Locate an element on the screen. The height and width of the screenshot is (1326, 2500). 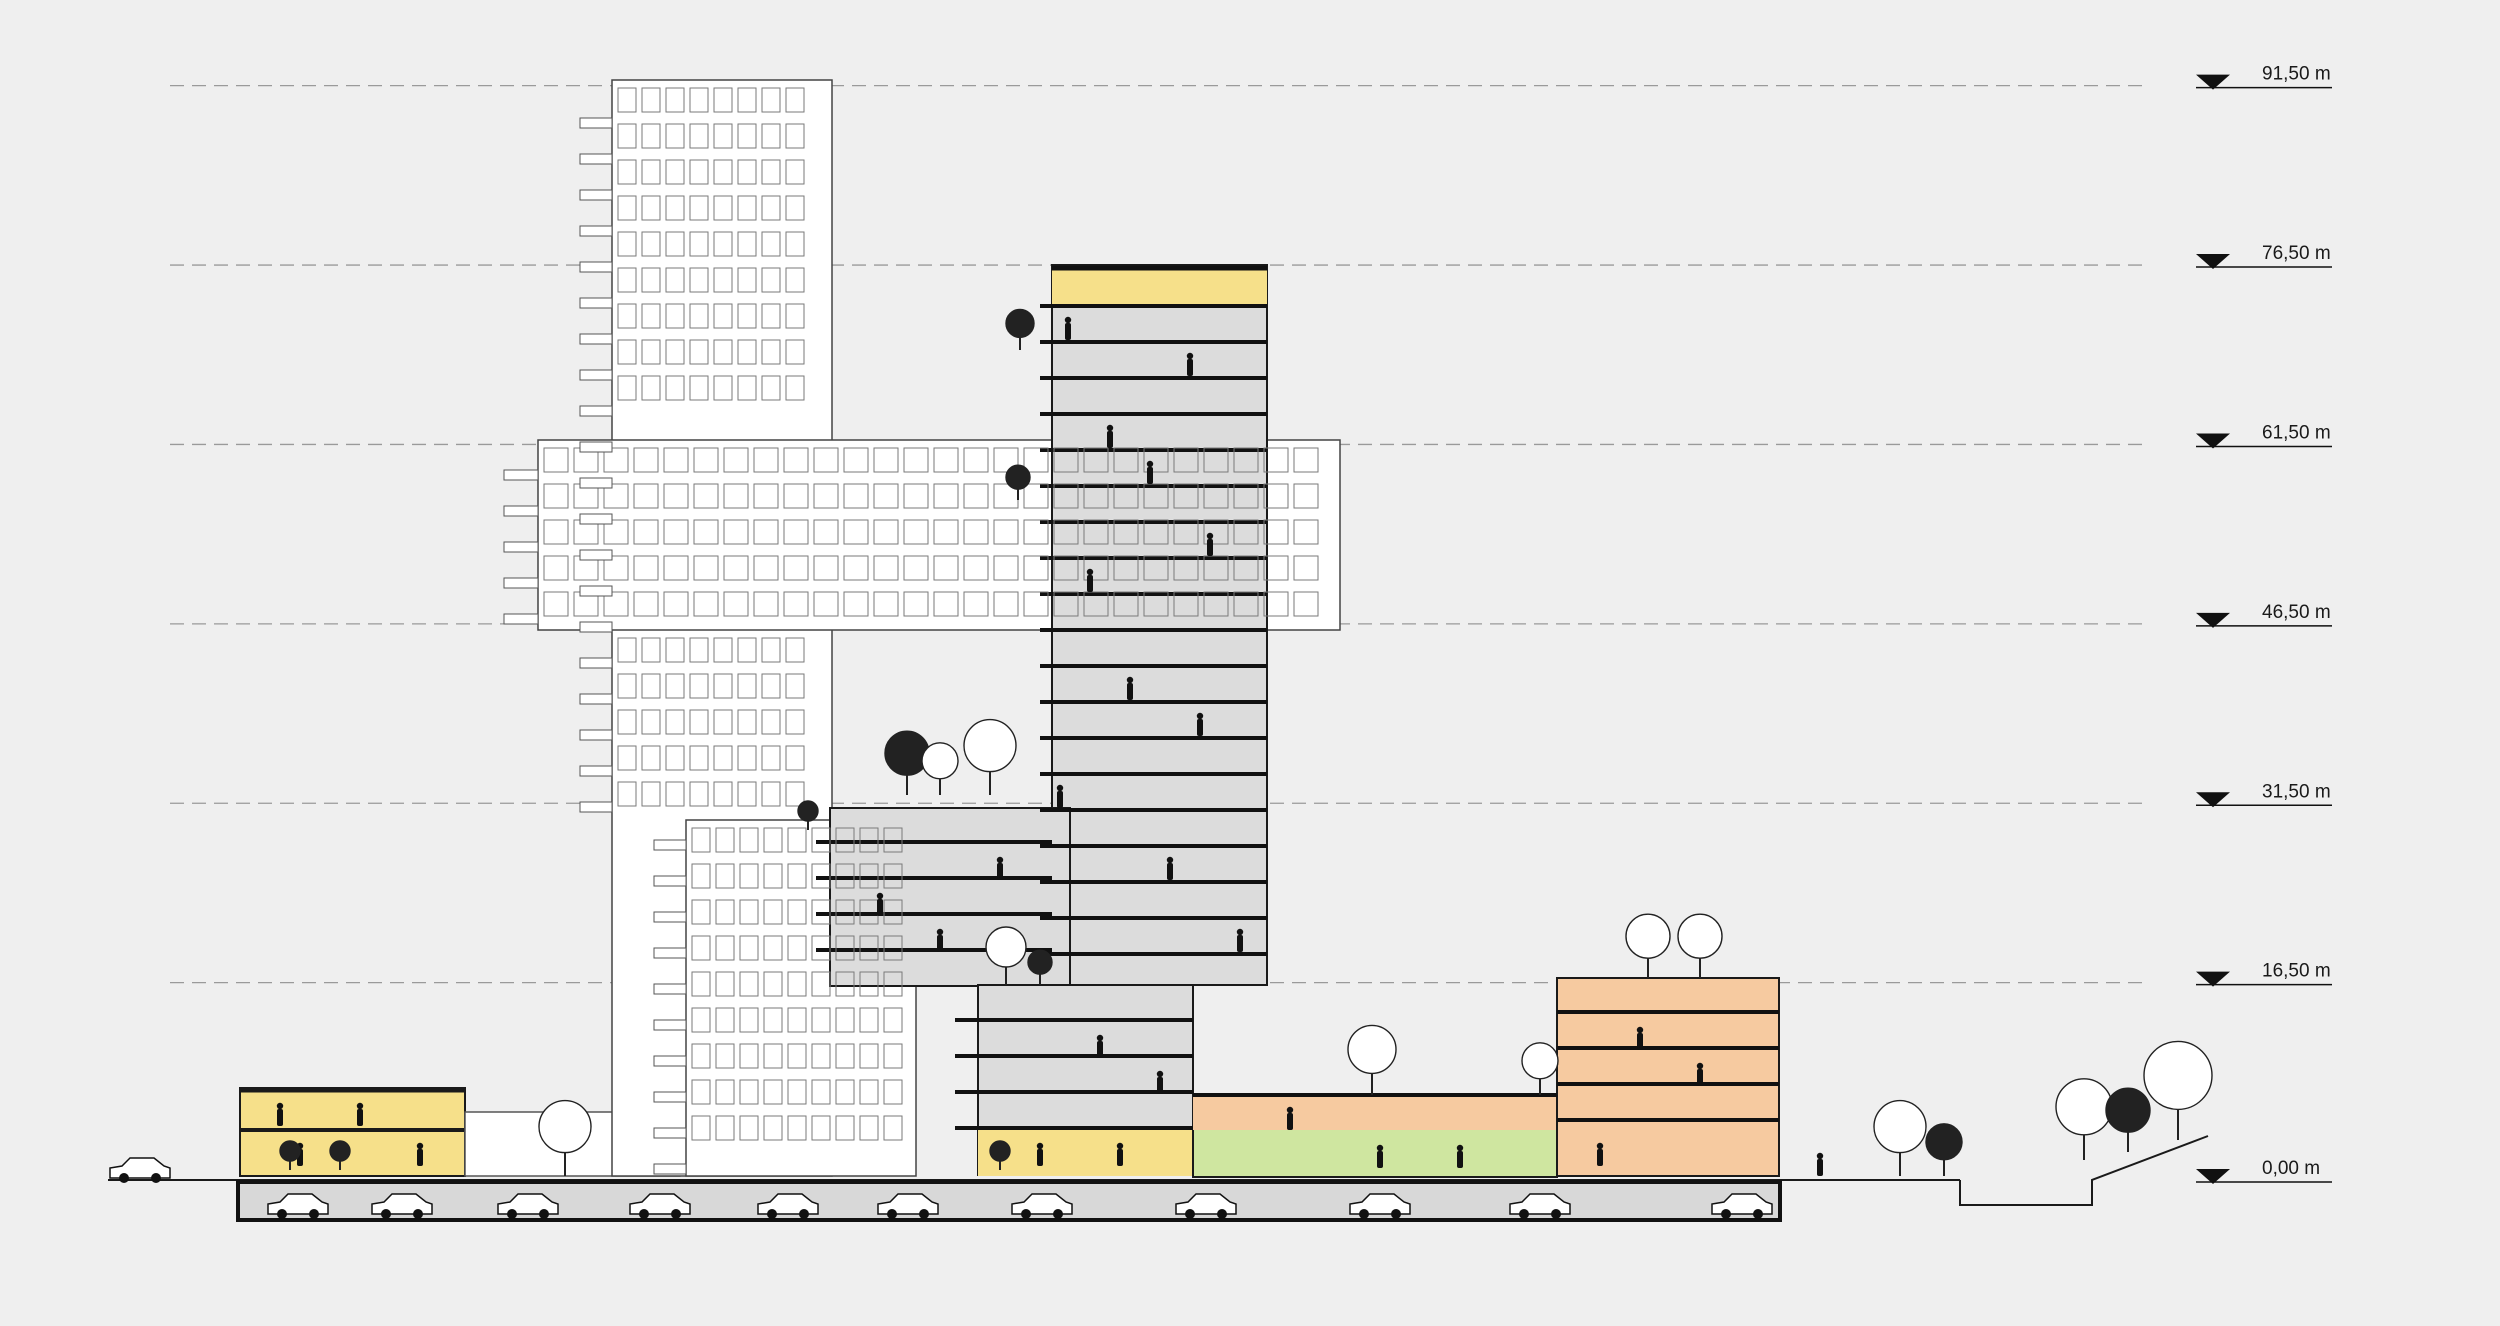
level-marker: 76,50 m is located at coordinates (2264, 256).